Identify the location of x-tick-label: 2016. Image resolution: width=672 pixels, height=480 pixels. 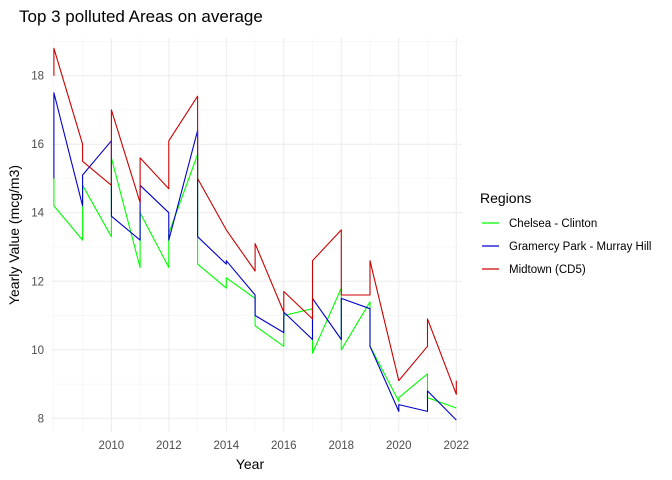
(284, 446).